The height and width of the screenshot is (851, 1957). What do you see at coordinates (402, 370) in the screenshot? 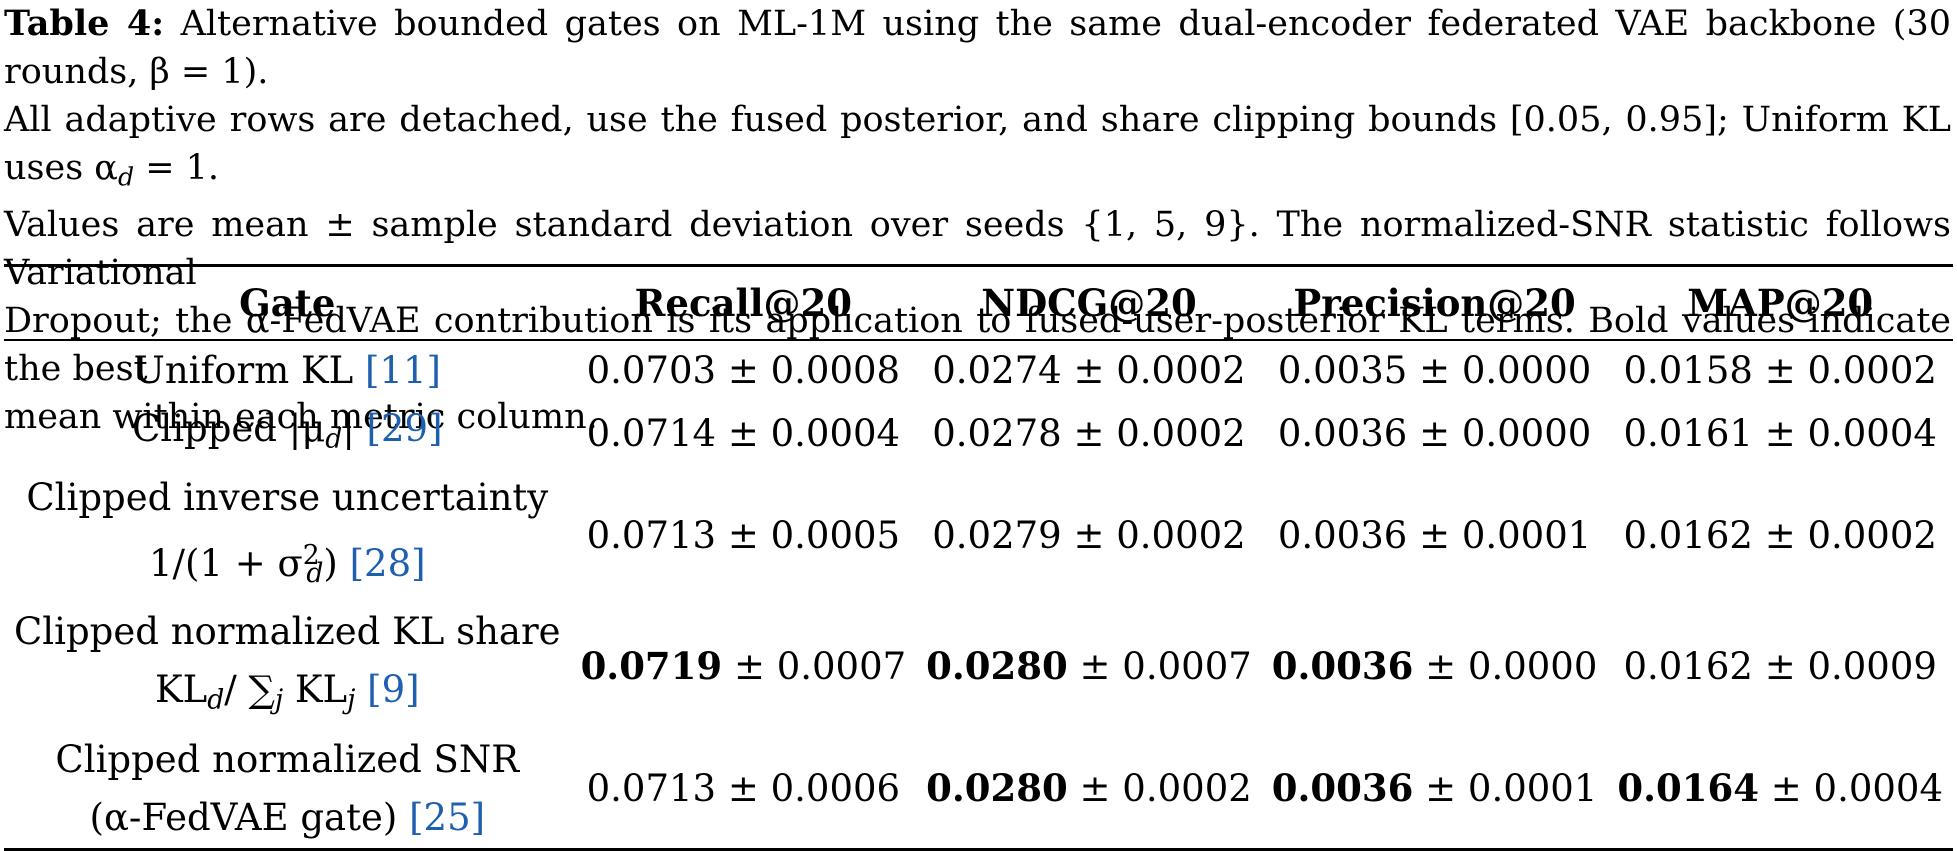
I see `citation-link: [11]` at bounding box center [402, 370].